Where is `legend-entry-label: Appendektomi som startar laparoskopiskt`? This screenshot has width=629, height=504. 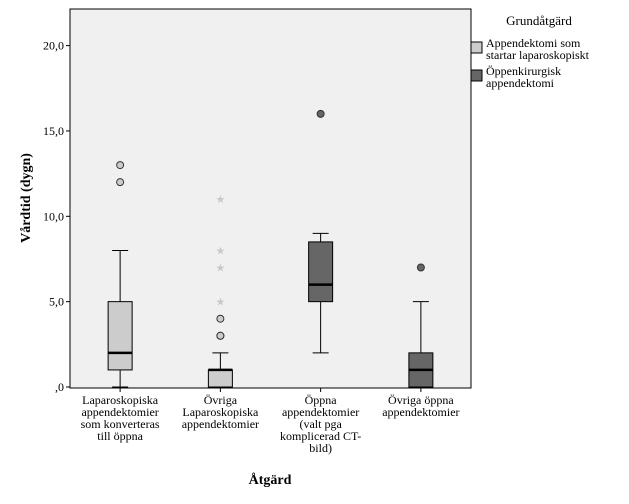 legend-entry-label: Appendektomi som startar laparoskopiskt is located at coordinates (538, 49).